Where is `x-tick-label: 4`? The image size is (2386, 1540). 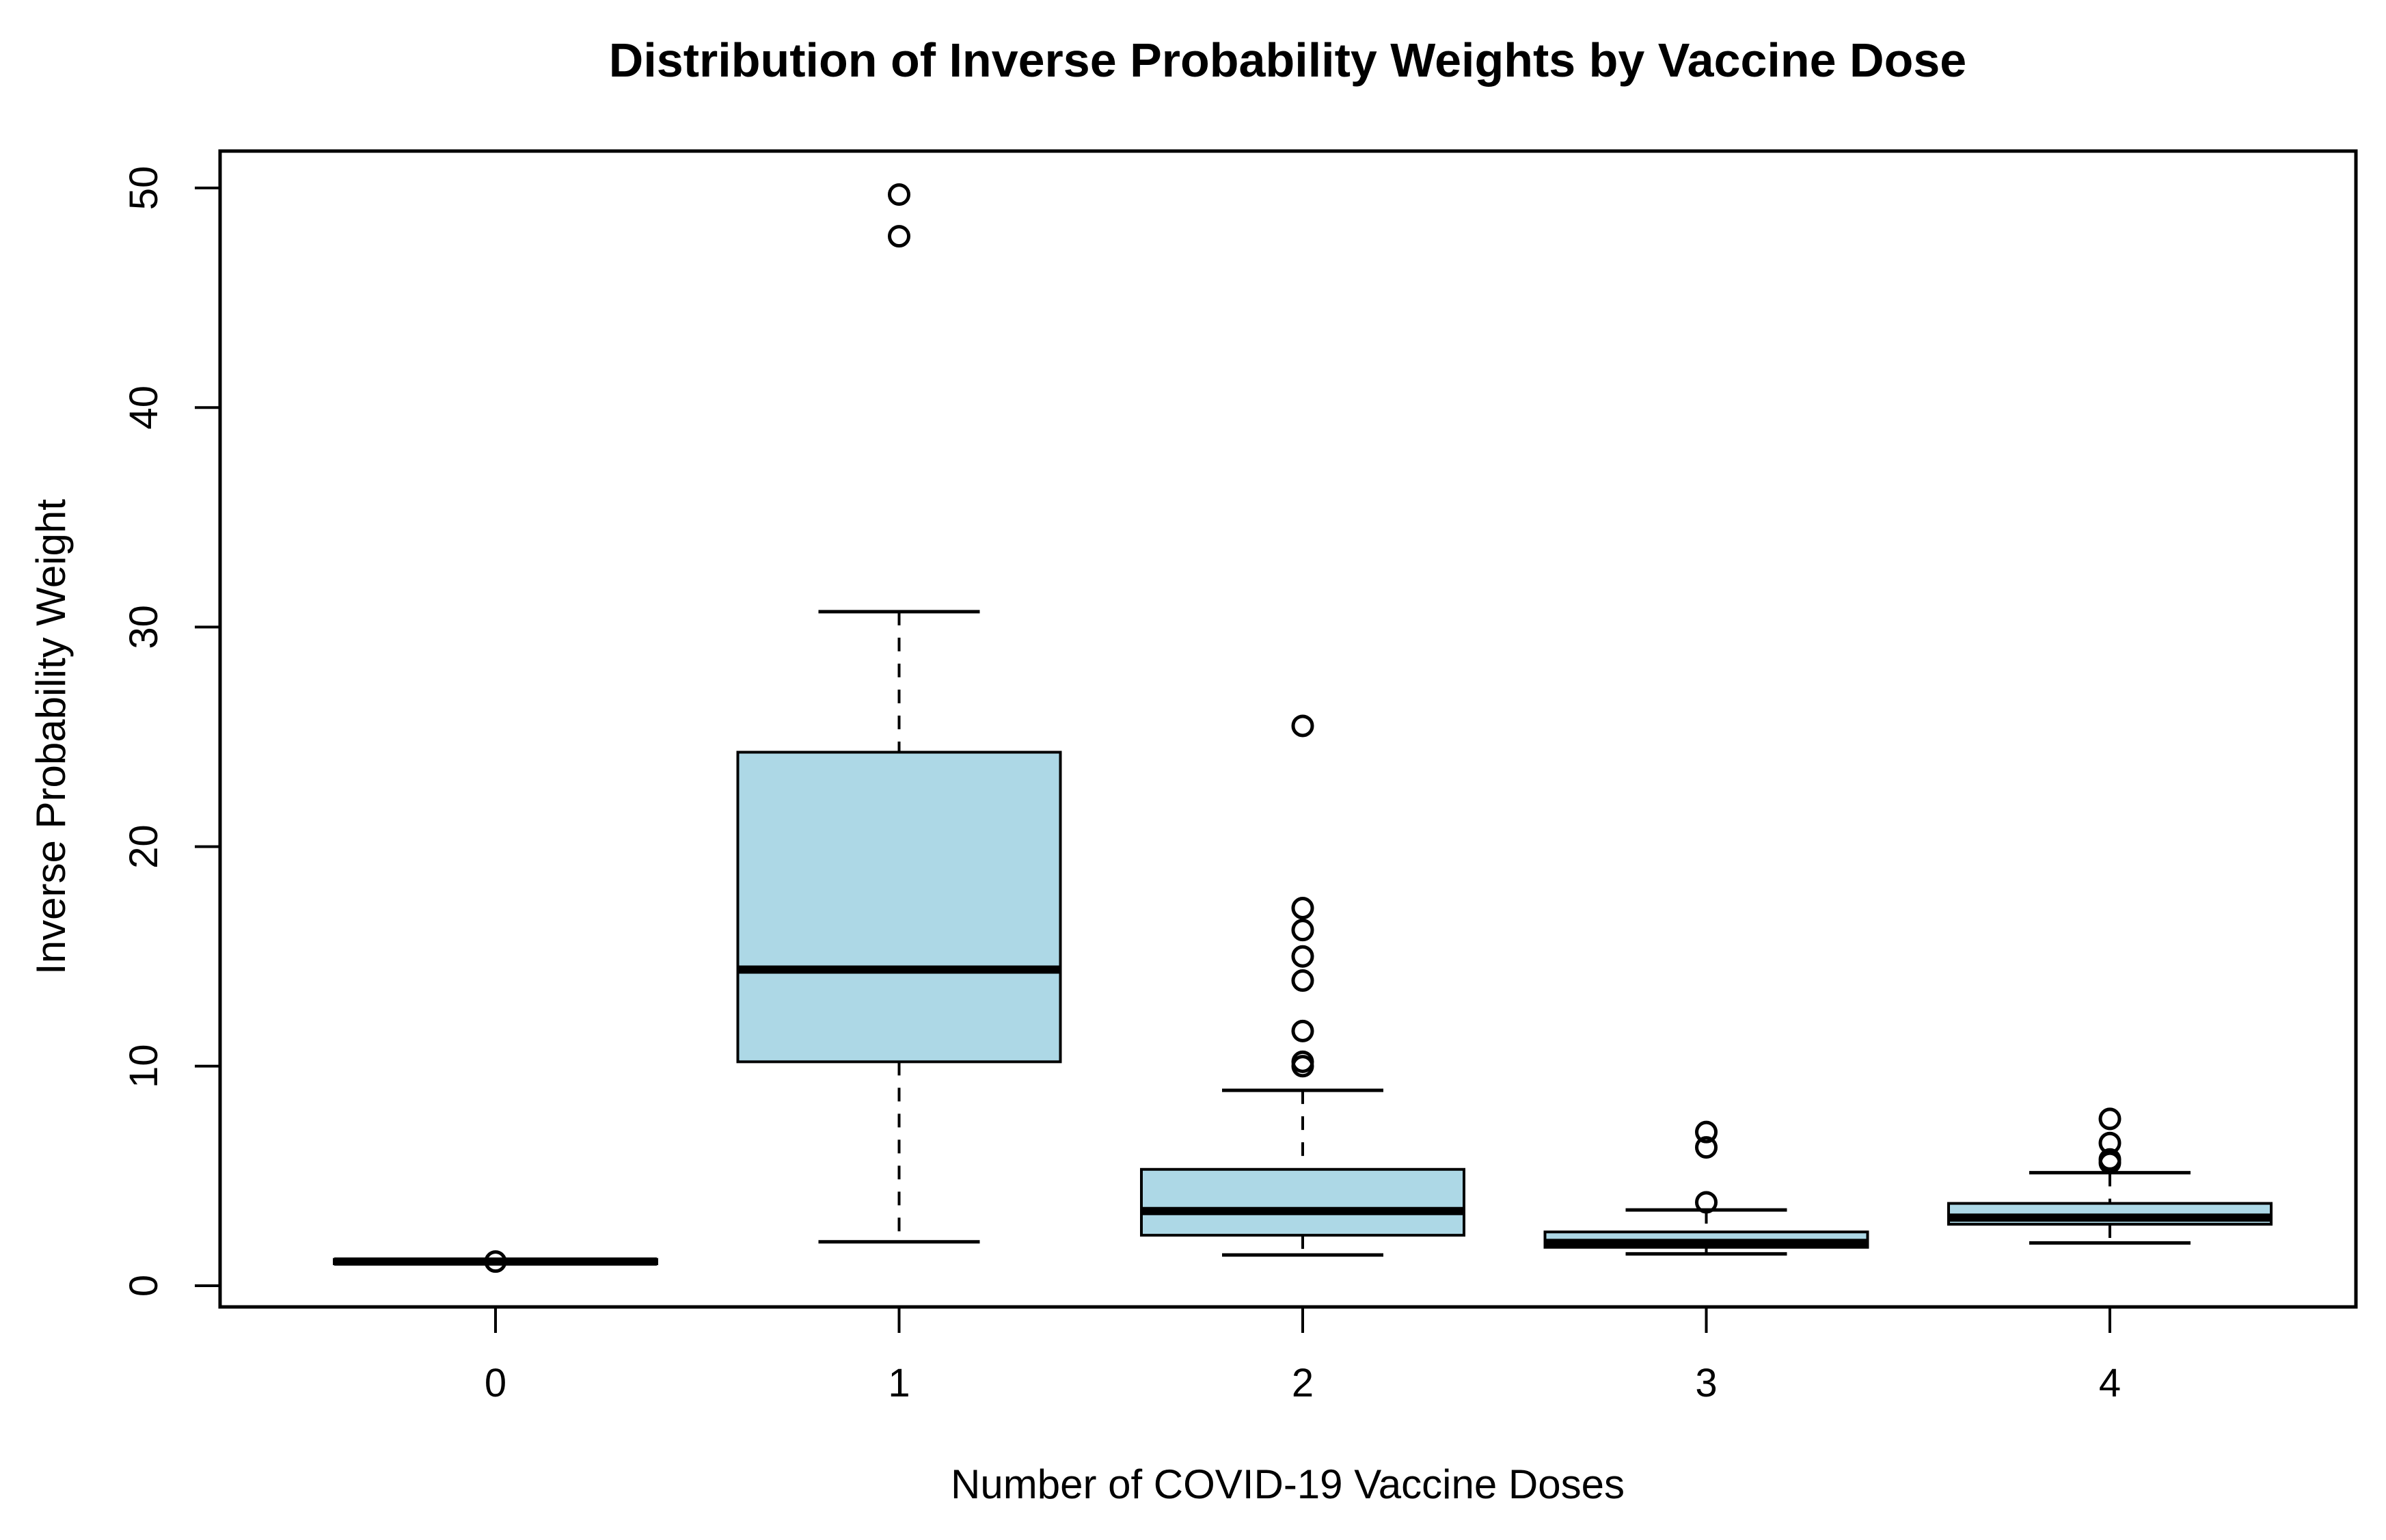 x-tick-label: 4 is located at coordinates (2110, 1383).